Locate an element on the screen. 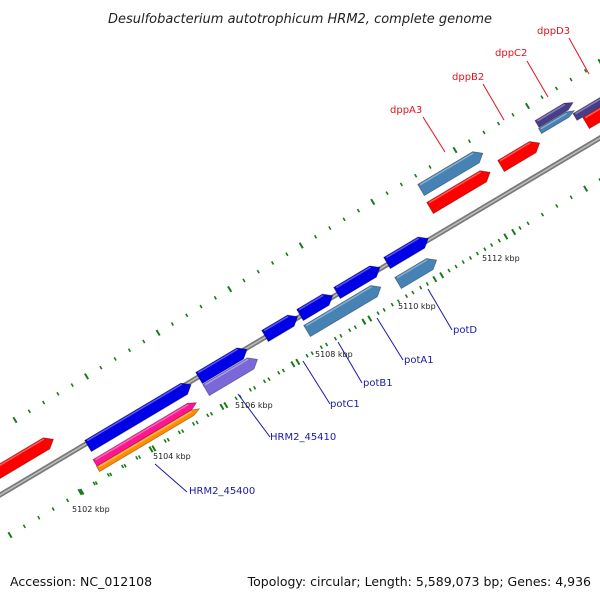  gene-label-potB1: potB1 is located at coordinates (378, 383).